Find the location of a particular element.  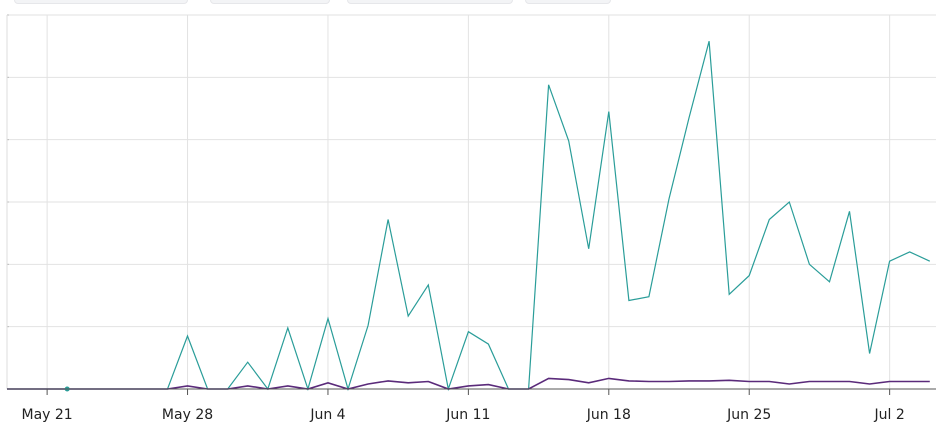

x-tick-label: May 28 is located at coordinates (187, 415).